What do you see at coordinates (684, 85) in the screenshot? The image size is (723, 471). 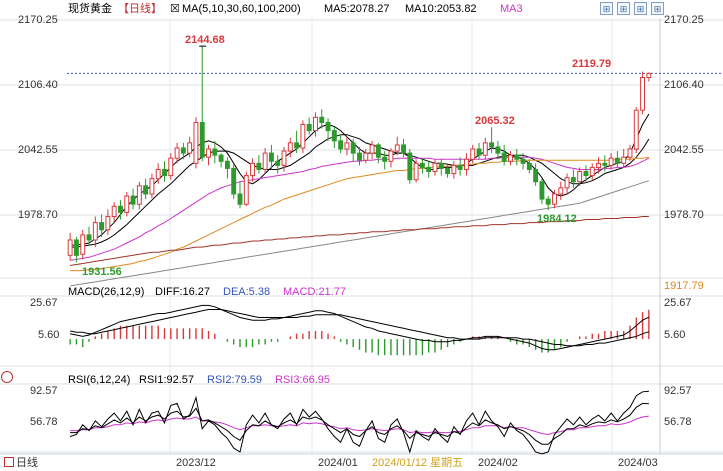 I see `price-tick: 2106.40` at bounding box center [684, 85].